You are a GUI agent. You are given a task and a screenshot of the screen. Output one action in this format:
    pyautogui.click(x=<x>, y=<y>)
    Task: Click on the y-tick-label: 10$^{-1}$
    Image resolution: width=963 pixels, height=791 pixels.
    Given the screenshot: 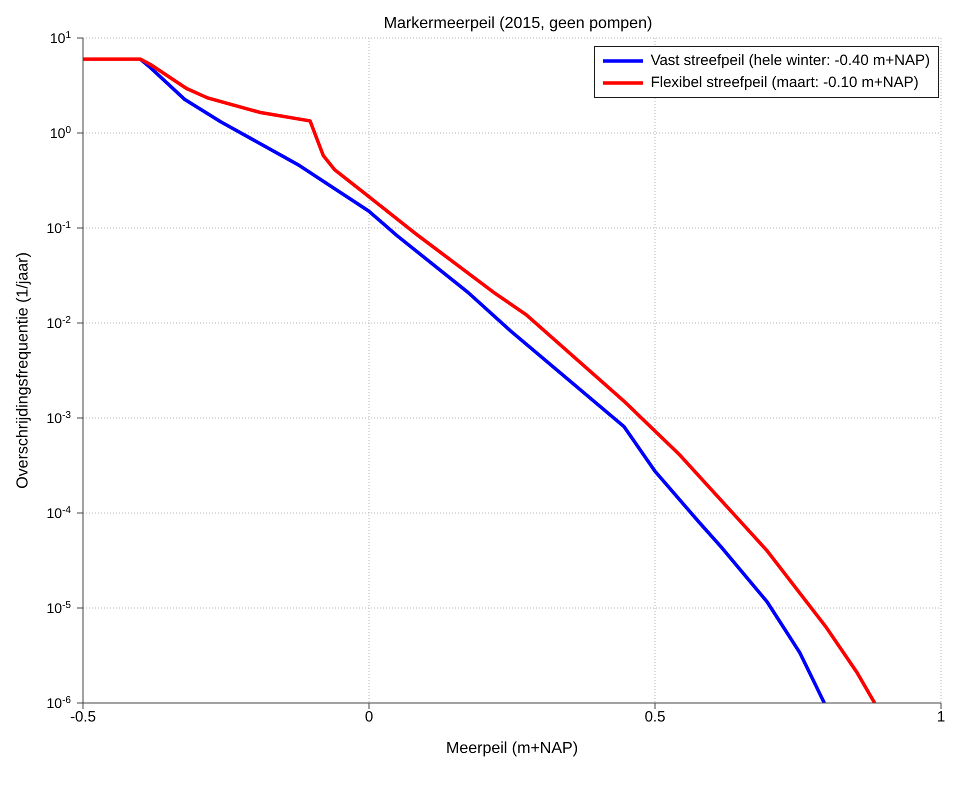 What is the action you would take?
    pyautogui.click(x=59, y=228)
    